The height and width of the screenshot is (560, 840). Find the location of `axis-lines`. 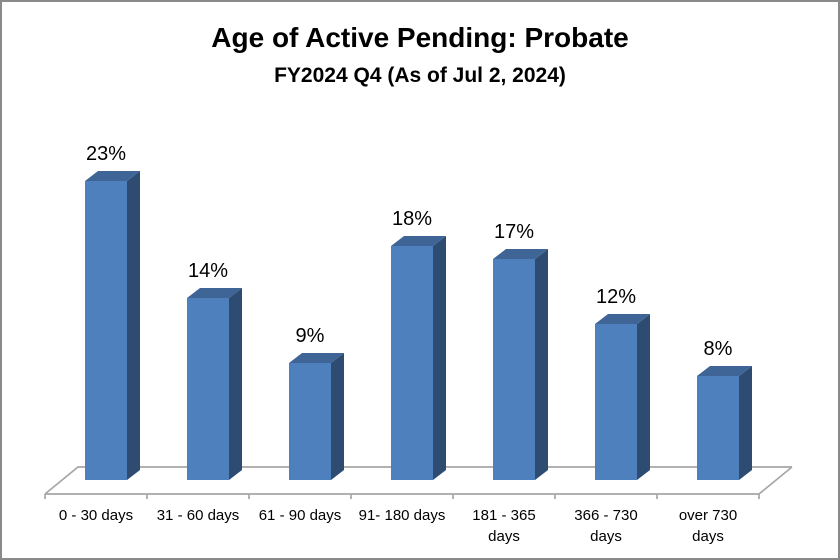

axis-lines is located at coordinates (418, 482).